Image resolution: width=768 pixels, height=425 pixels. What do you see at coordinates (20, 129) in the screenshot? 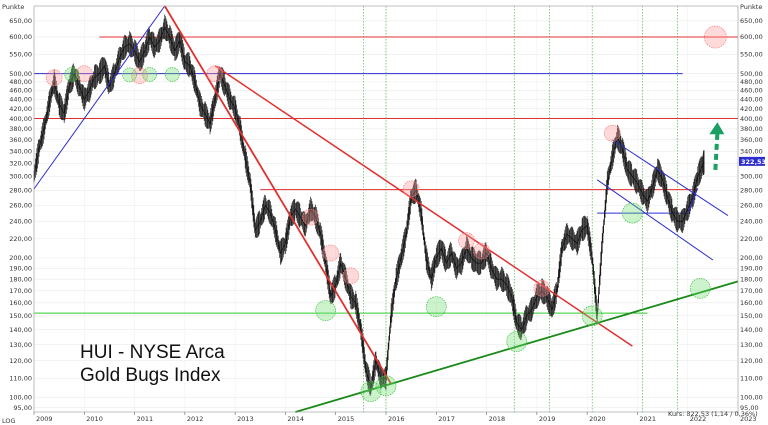
I see `y-tick-label-left: 380,00` at bounding box center [20, 129].